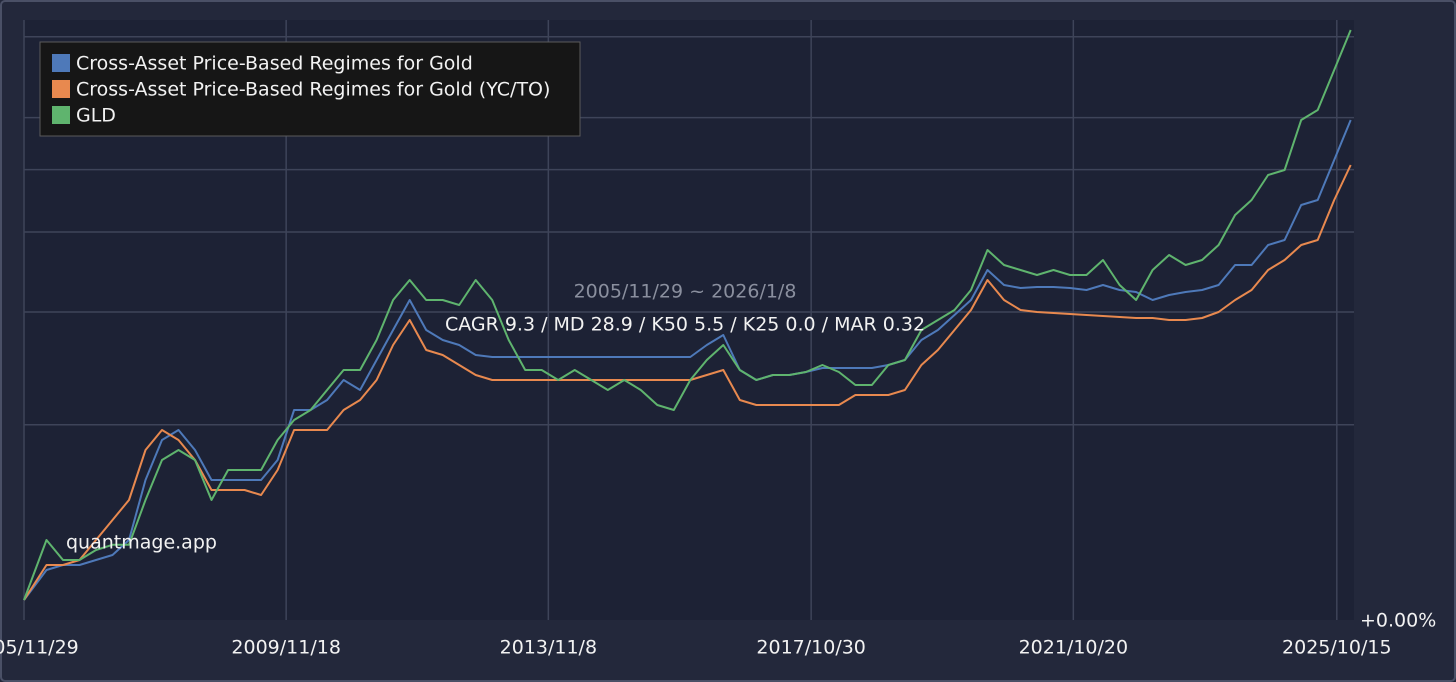 The height and width of the screenshot is (682, 1456). Describe the element at coordinates (286, 648) in the screenshot. I see `x-tick-label: 2009/11/18` at that location.